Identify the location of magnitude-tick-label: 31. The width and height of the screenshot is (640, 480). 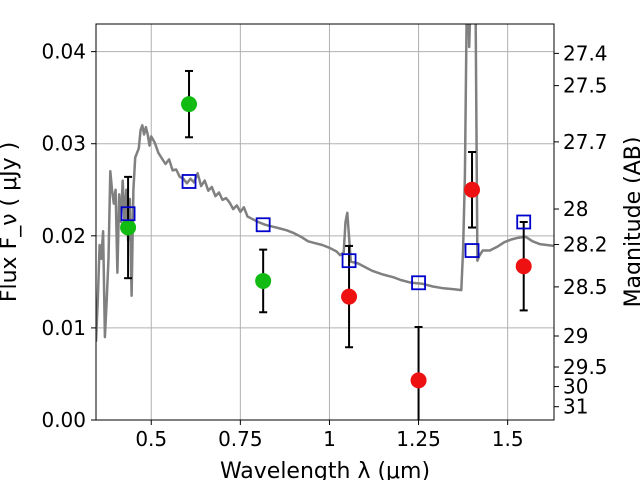
(575, 407).